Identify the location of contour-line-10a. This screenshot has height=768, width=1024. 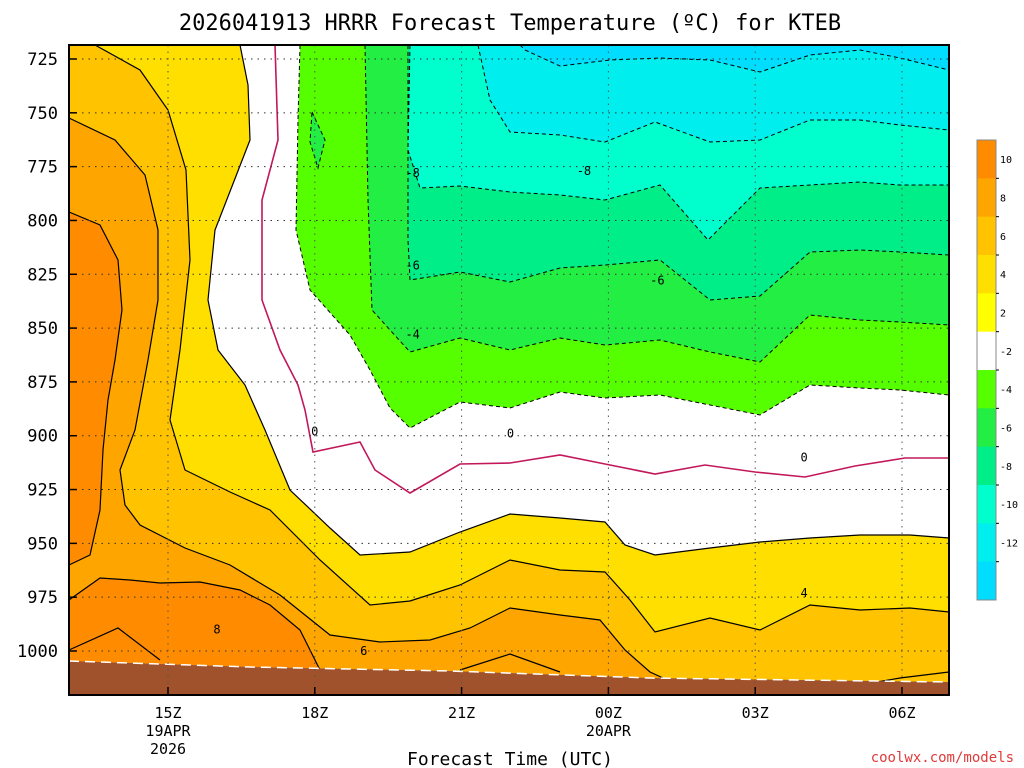
(95, 388).